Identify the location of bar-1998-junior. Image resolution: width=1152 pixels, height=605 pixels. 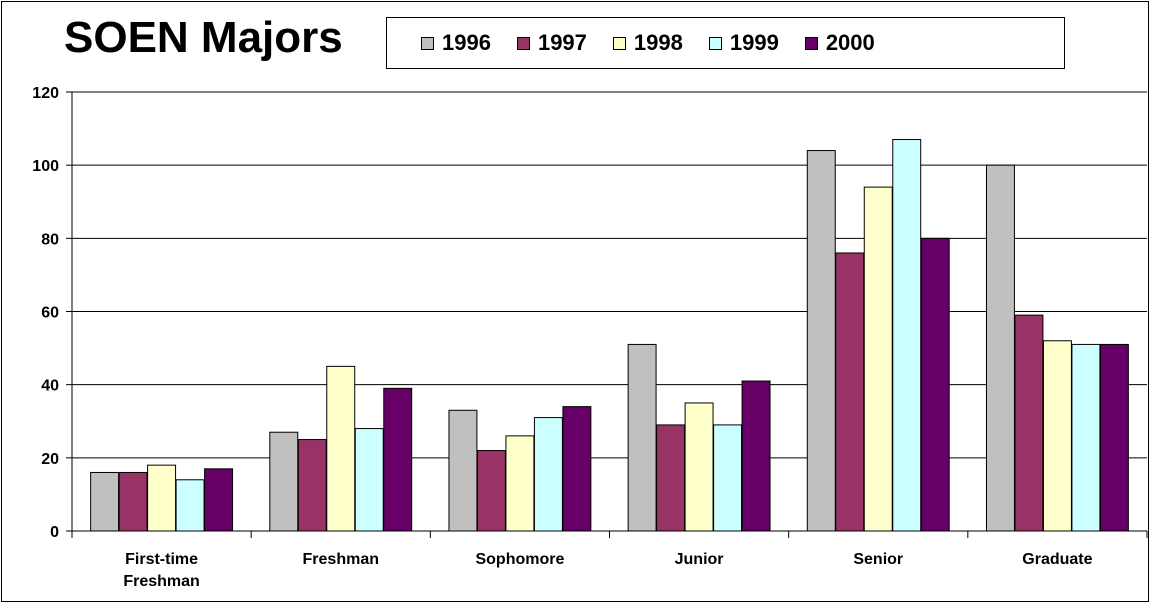
(699, 467).